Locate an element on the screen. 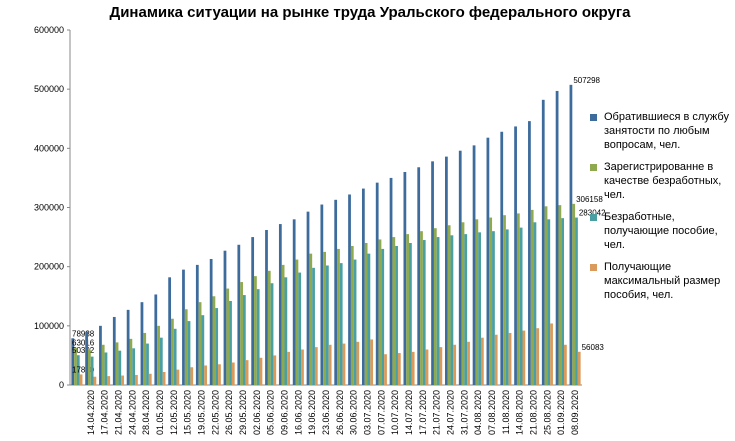 The image size is (735, 441). data-label: 50392 is located at coordinates (83, 350).